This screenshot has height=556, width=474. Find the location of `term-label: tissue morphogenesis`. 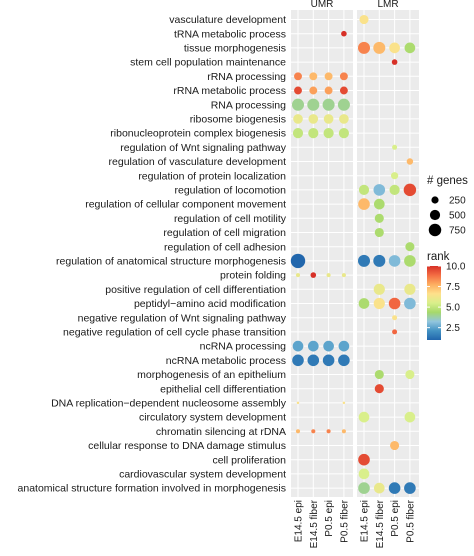

term-label: tissue morphogenesis is located at coordinates (235, 49).